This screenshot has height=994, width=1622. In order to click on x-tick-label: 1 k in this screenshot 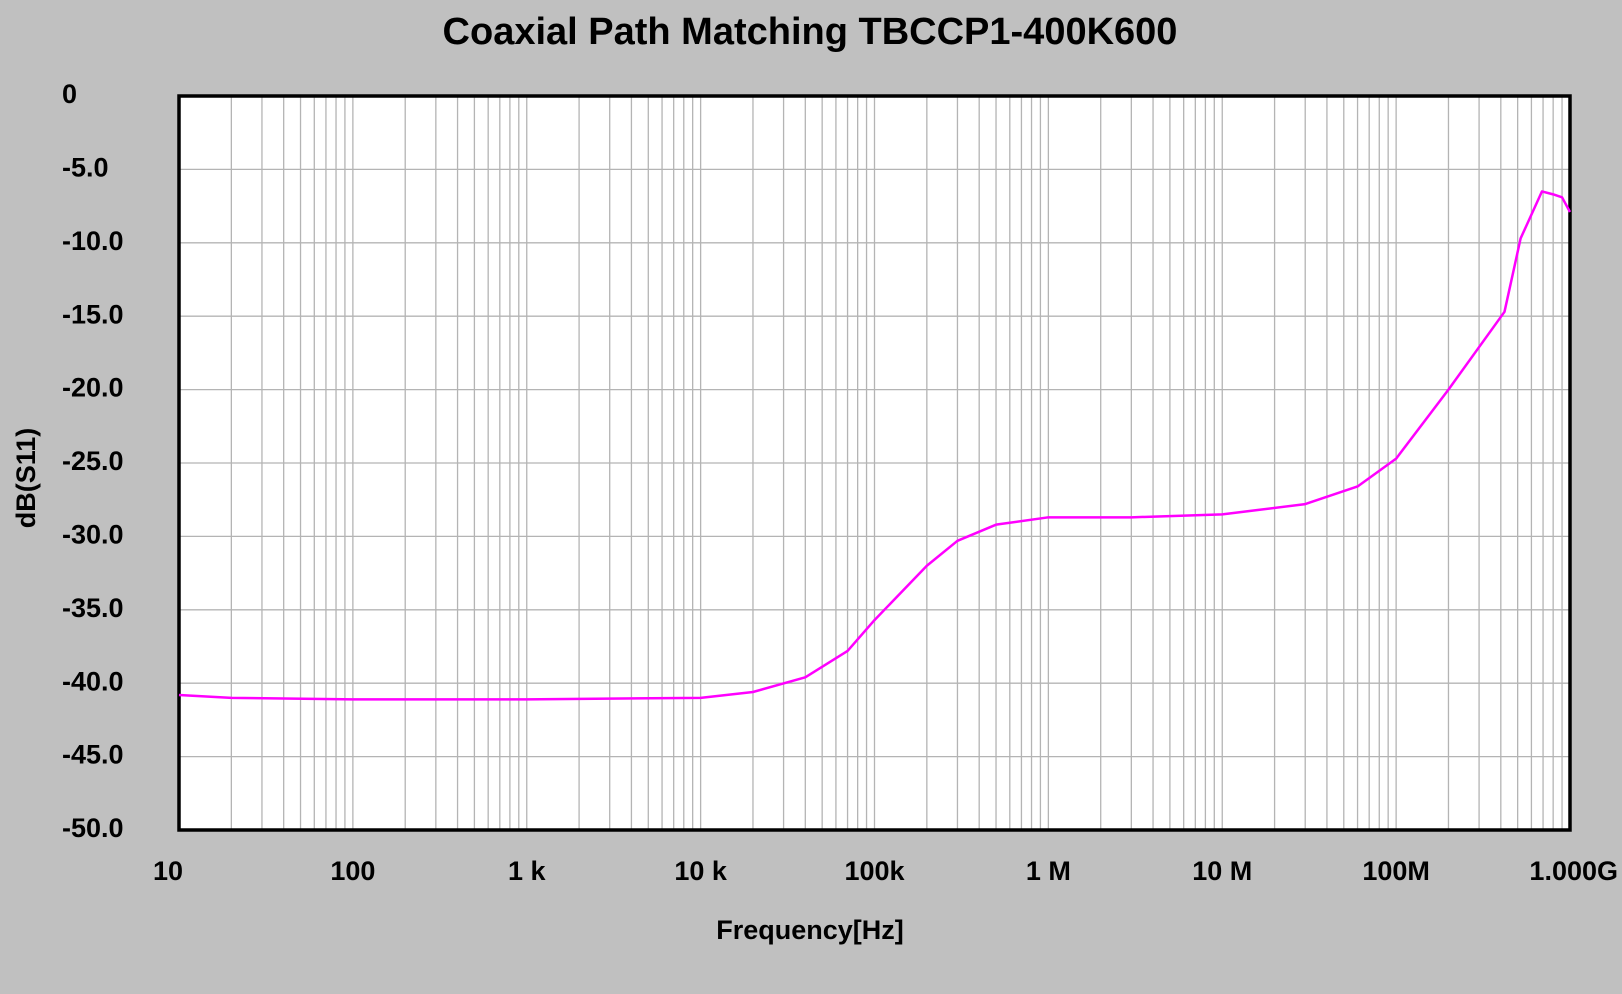, I will do `click(527, 871)`.